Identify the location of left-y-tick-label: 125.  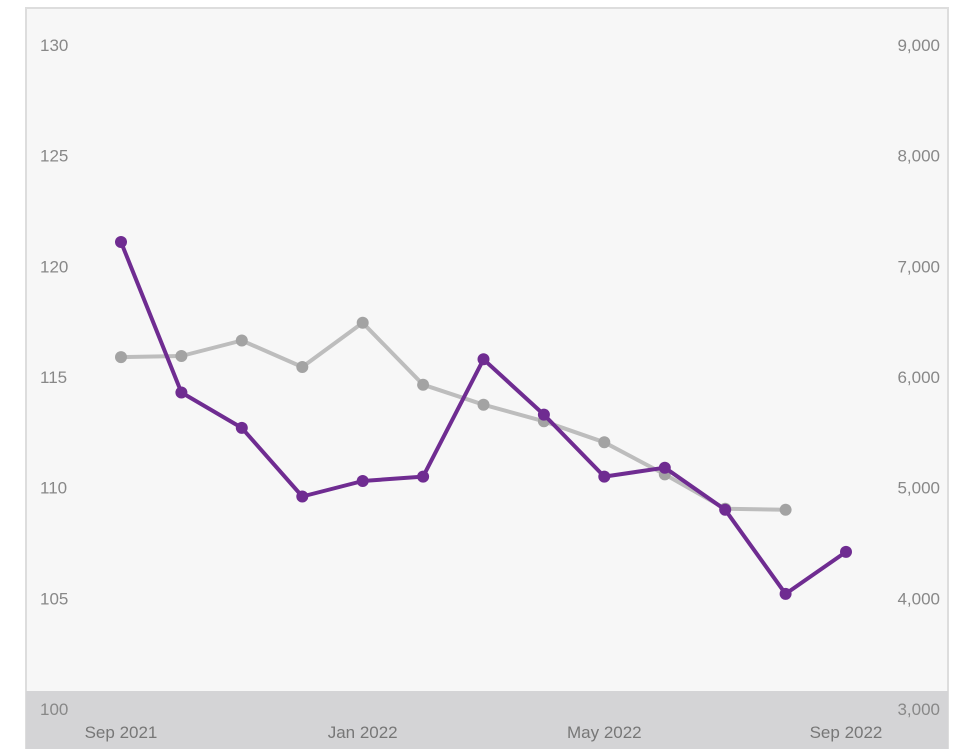
(54, 156).